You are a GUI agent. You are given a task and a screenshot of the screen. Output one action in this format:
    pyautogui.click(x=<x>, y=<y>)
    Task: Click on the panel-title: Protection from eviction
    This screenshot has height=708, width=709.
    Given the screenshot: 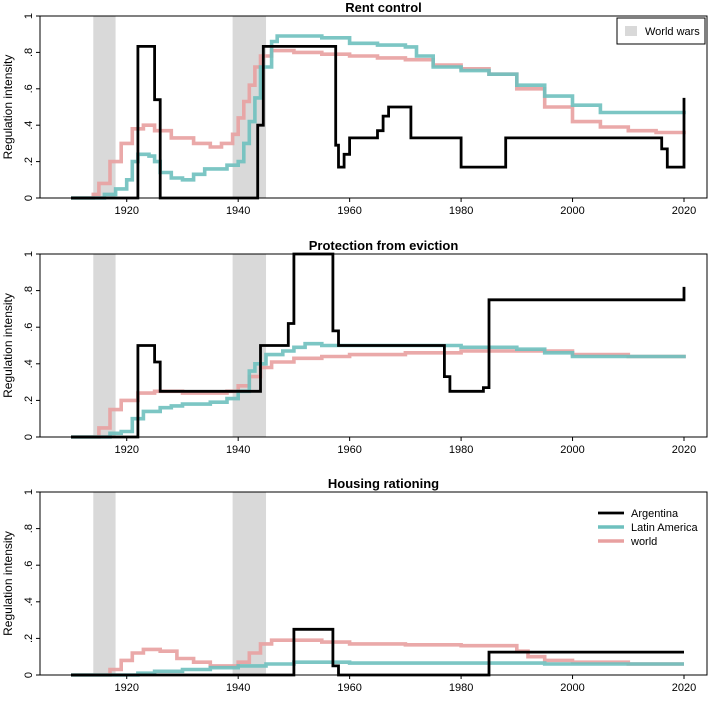 What is the action you would take?
    pyautogui.click(x=384, y=245)
    